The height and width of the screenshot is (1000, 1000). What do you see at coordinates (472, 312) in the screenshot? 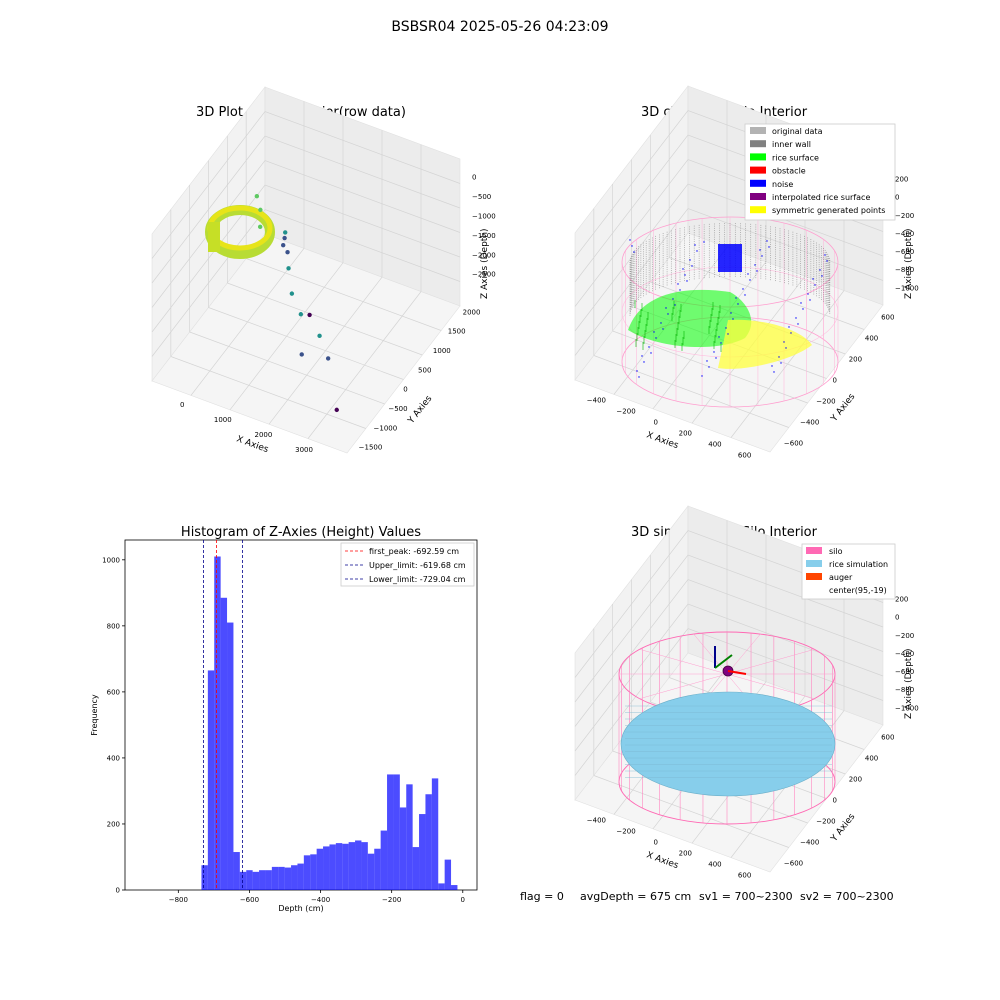
I see `y-tick-label: 2000` at bounding box center [472, 312].